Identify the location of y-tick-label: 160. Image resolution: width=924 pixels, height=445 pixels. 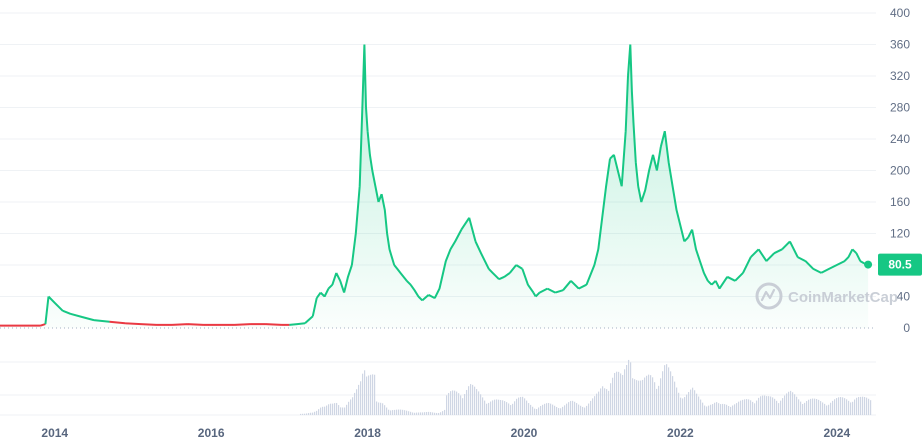
(900, 202).